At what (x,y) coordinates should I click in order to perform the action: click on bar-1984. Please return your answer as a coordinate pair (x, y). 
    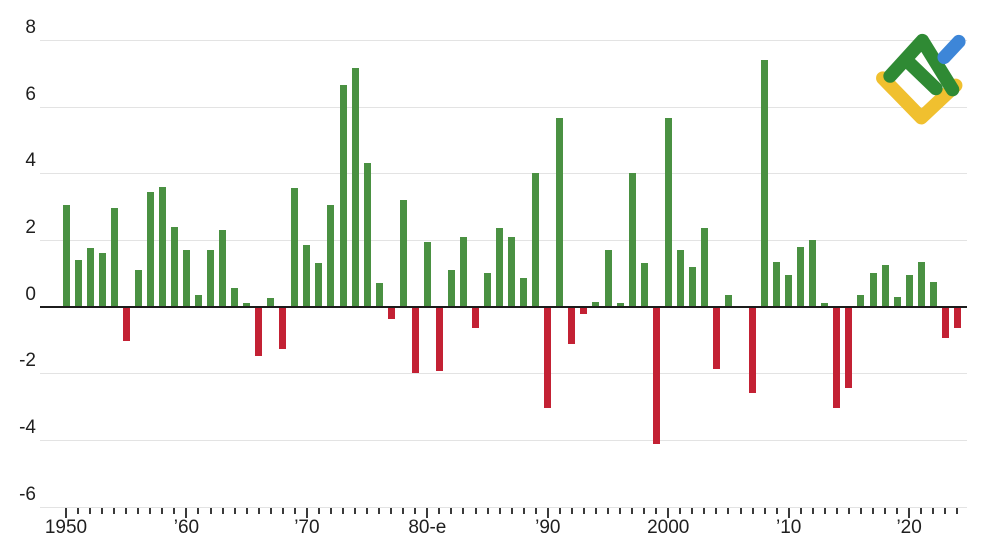
    Looking at the image, I should click on (476, 317).